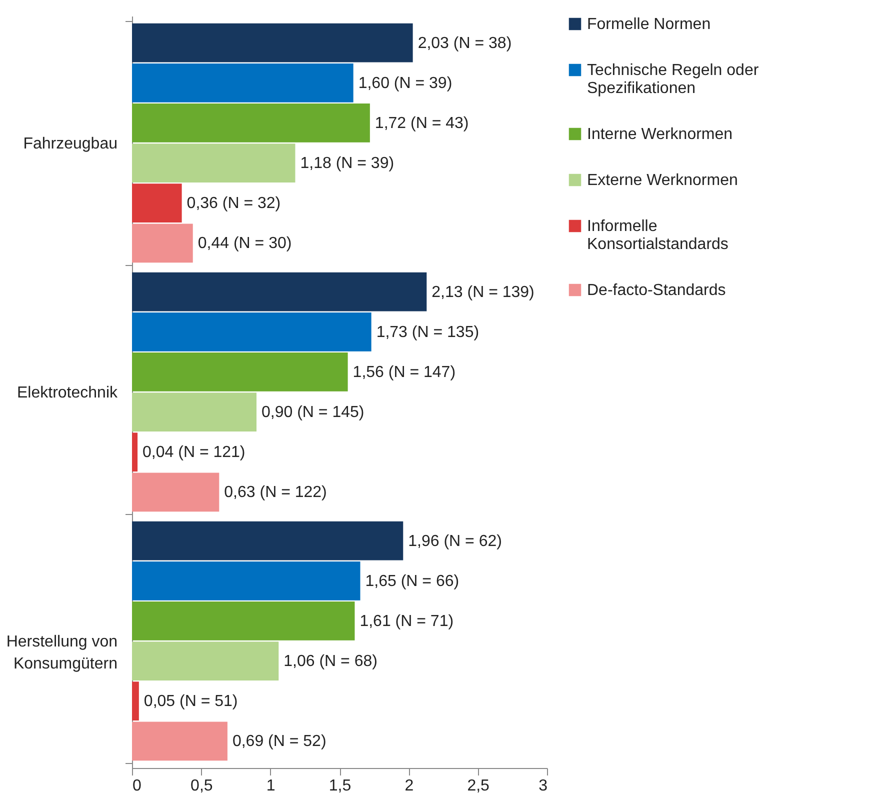  Describe the element at coordinates (191, 701) in the screenshot. I see `data-label: 0,05 (N = 51)` at that location.